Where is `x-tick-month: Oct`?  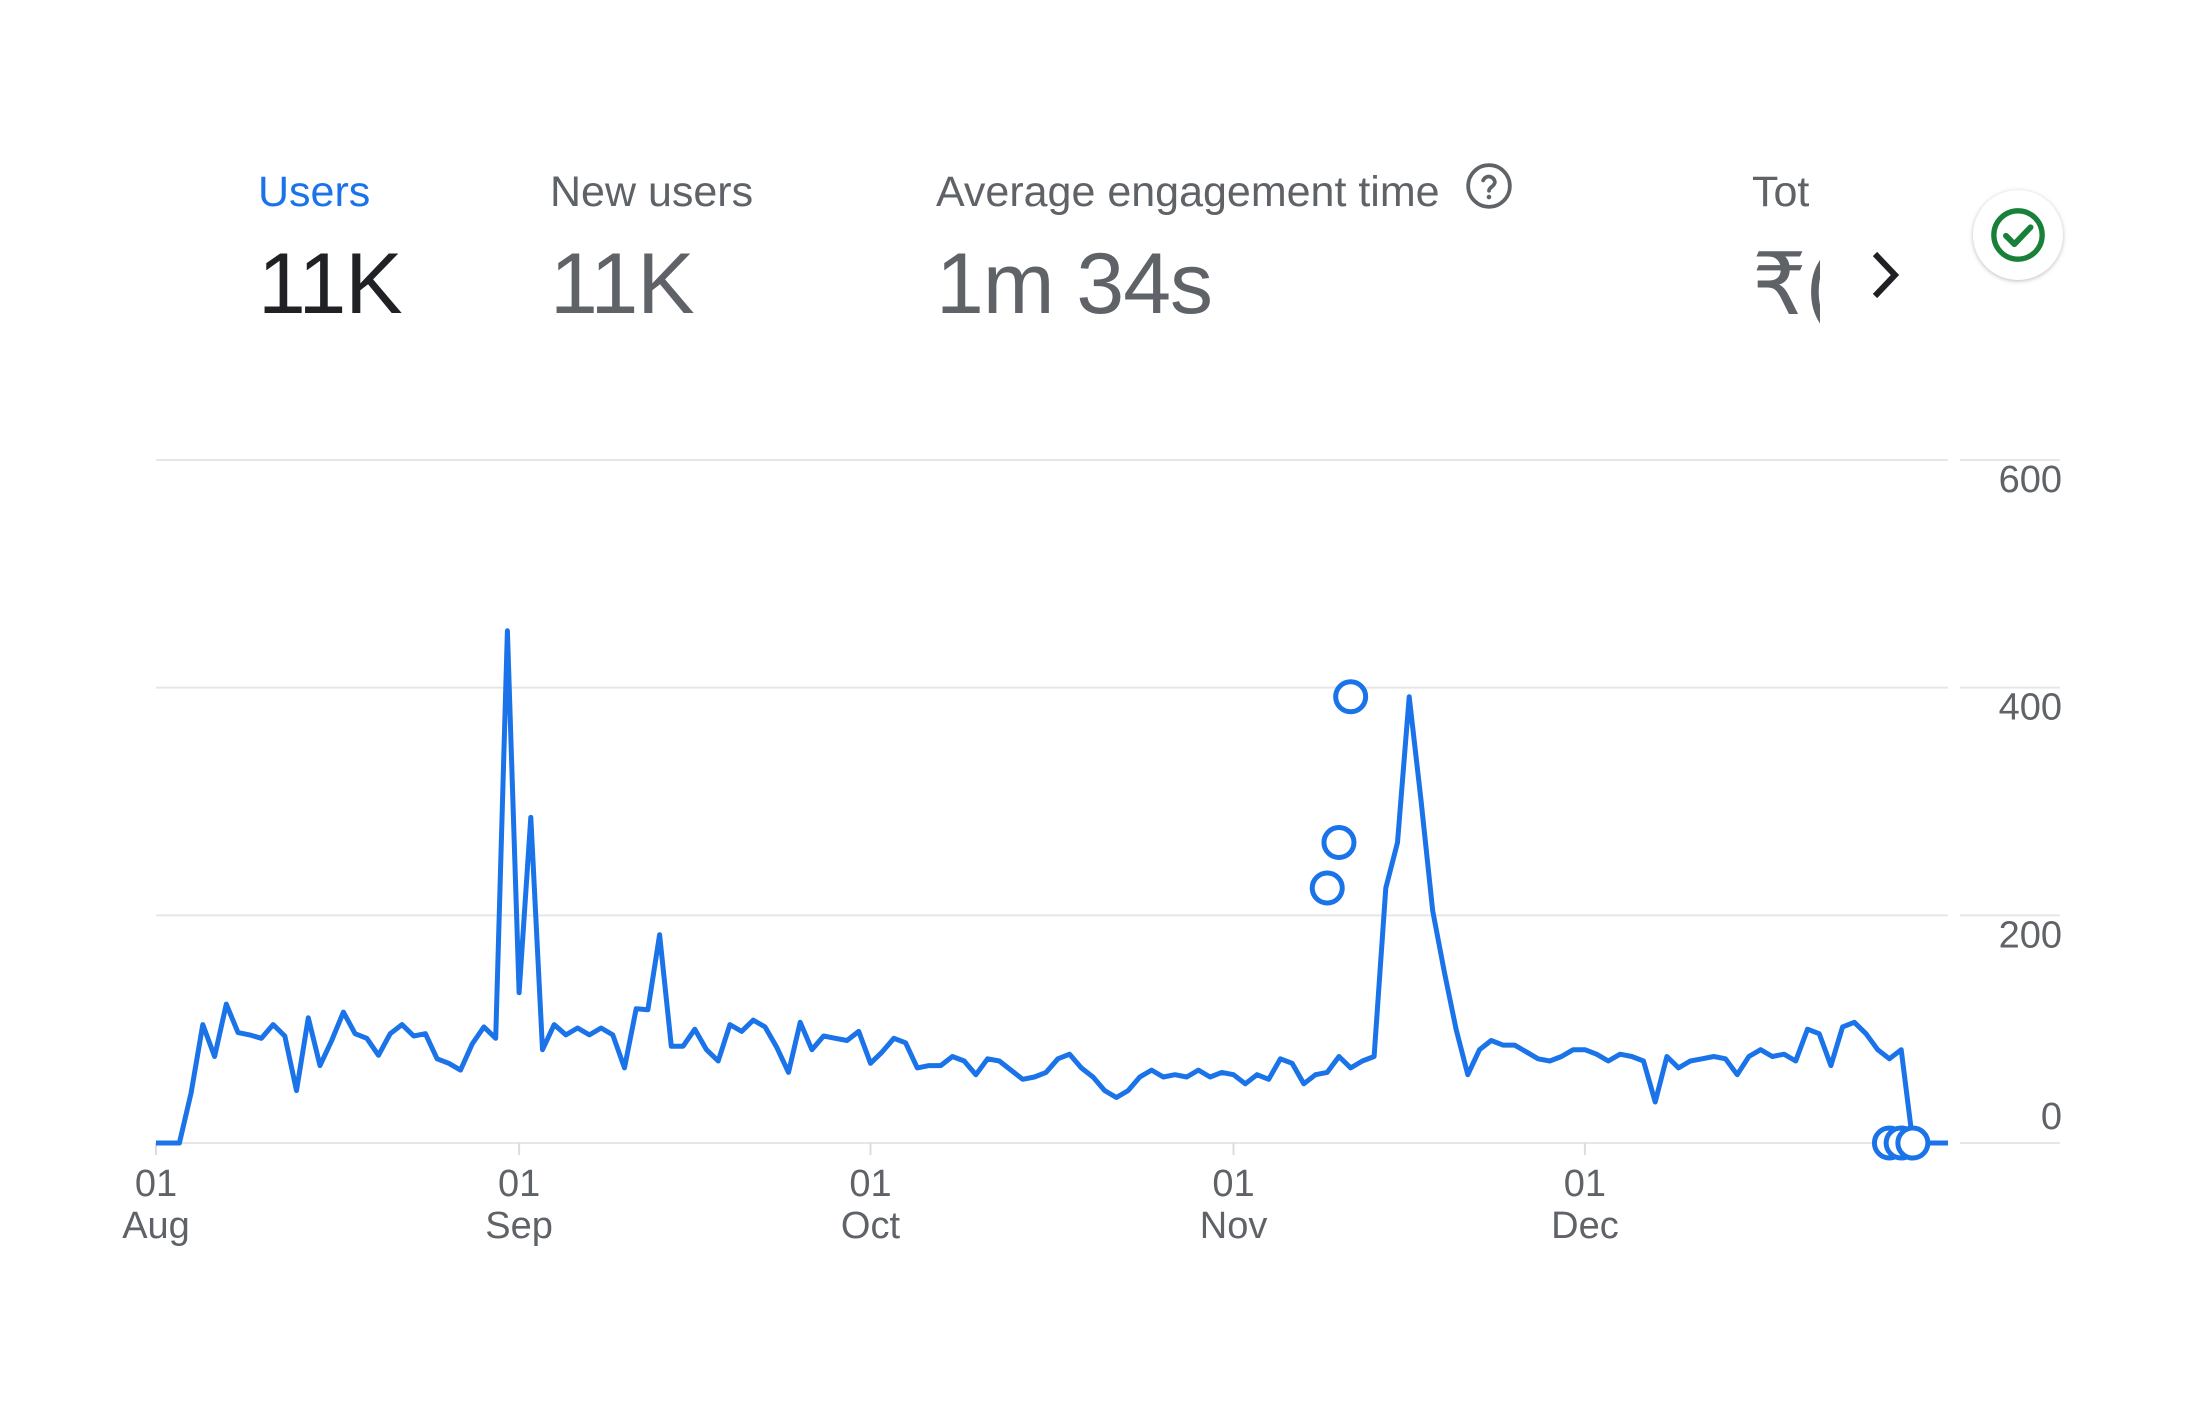
x-tick-month: Oct is located at coordinates (871, 1226).